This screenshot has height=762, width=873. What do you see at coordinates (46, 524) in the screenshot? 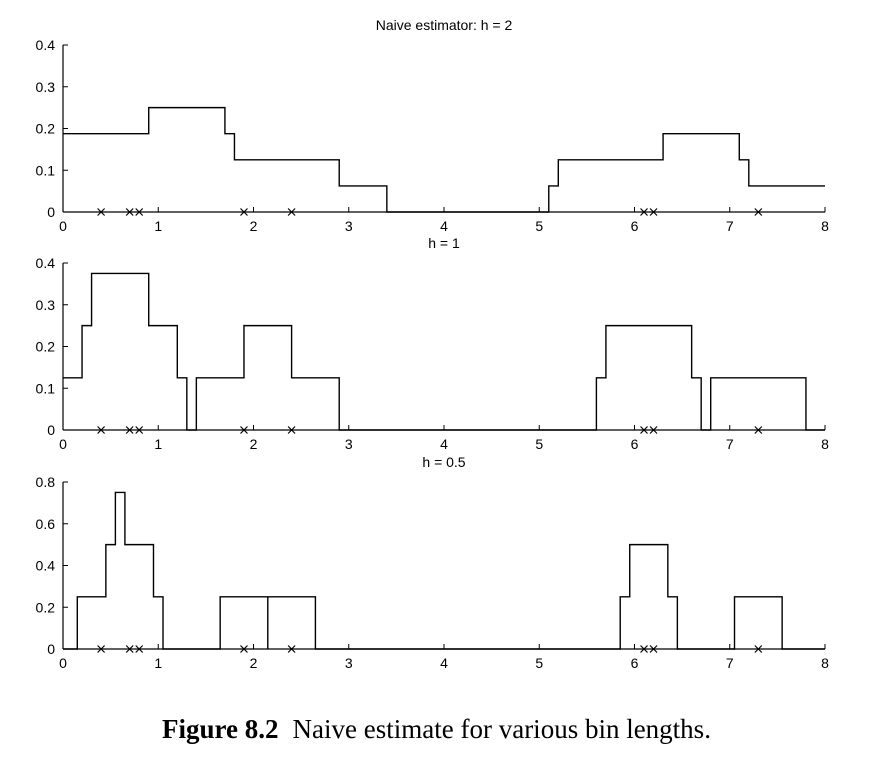
I see `y-tick-label: 0.6` at bounding box center [46, 524].